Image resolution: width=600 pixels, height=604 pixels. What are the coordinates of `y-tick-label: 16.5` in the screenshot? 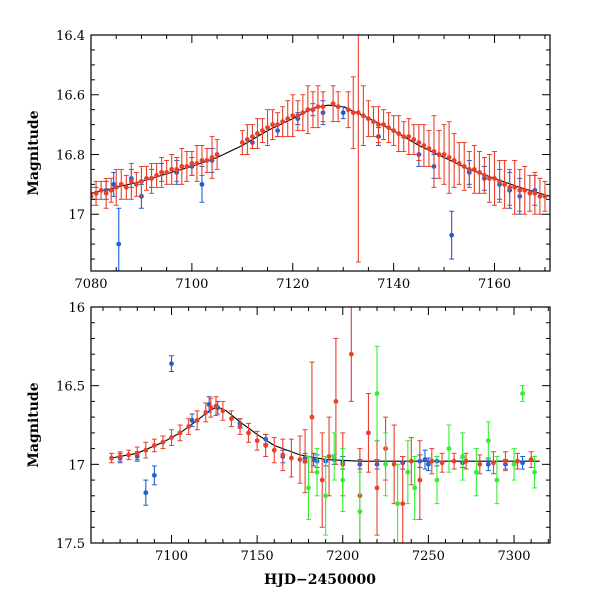 It's located at (70, 387).